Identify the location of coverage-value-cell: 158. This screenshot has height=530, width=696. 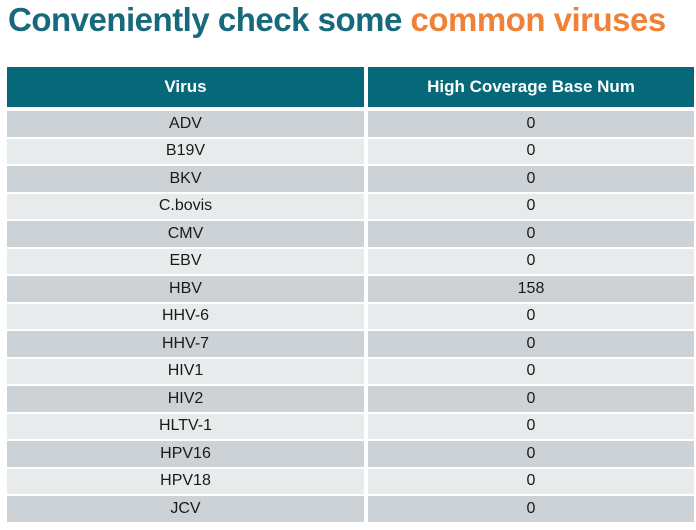
(531, 289).